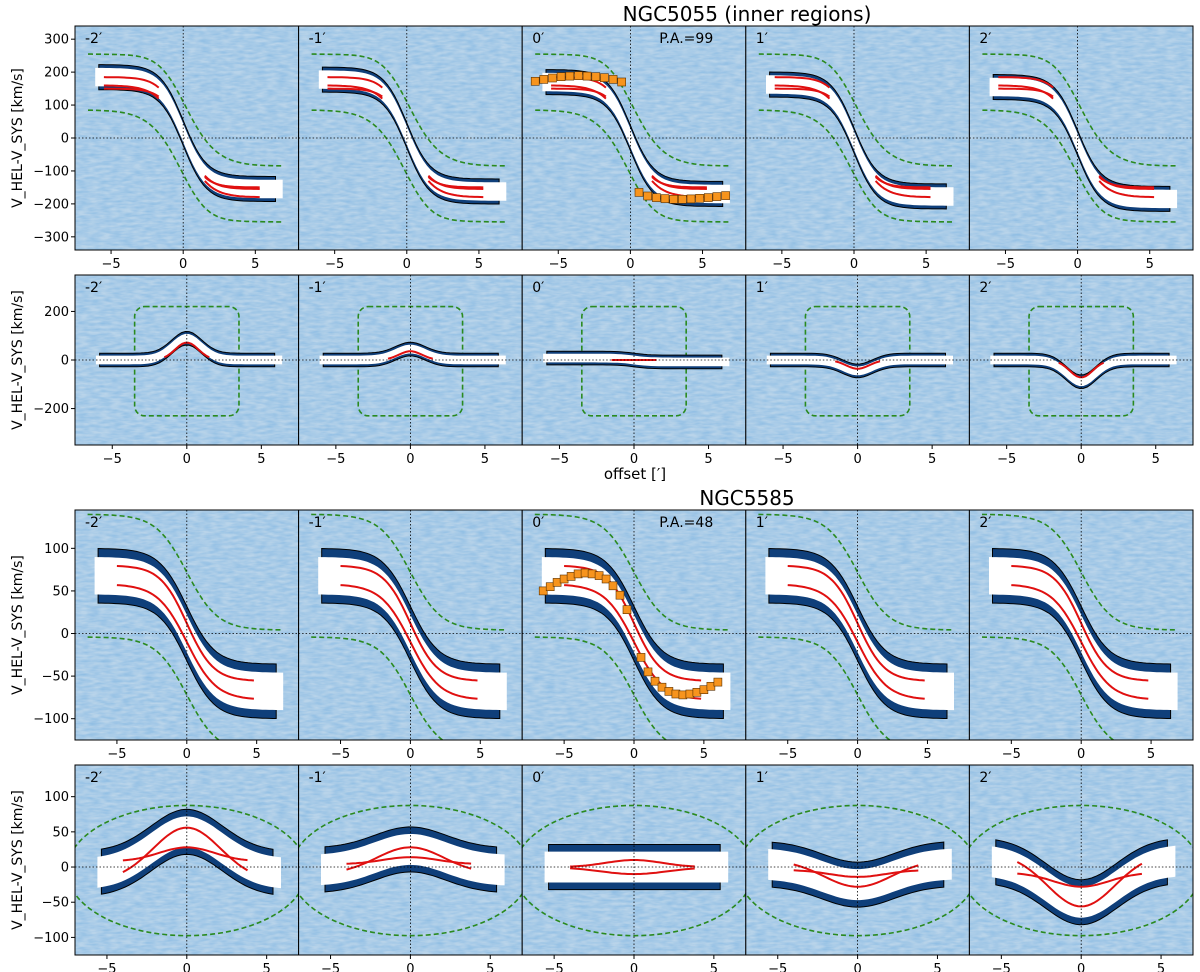 Image resolution: width=1200 pixels, height=972 pixels. I want to click on y-tick-label: −200, so click(51, 204).